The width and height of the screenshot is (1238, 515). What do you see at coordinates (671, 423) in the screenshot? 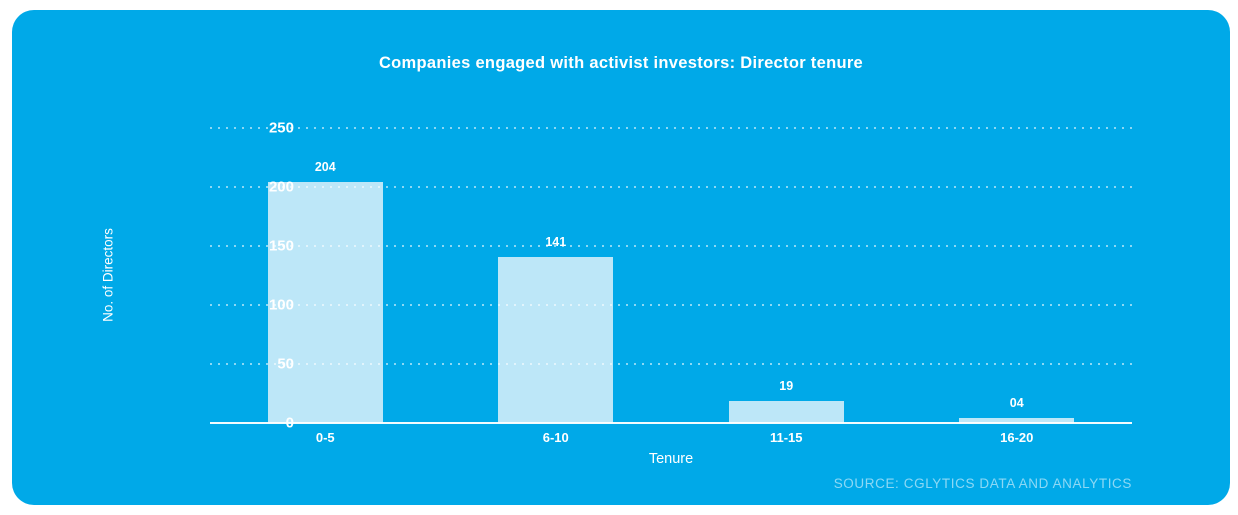
I see `x-axis-line` at bounding box center [671, 423].